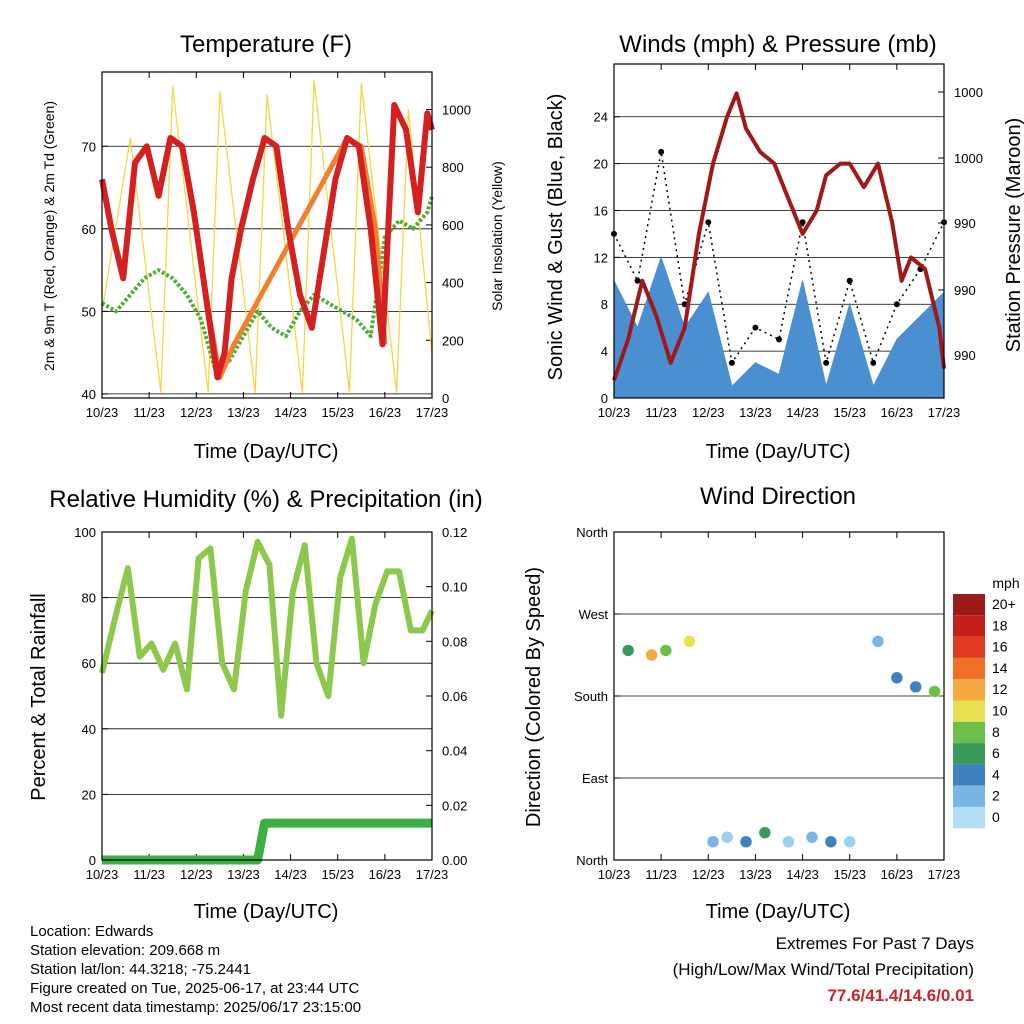 Image resolution: width=1024 pixels, height=1024 pixels. Describe the element at coordinates (243, 874) in the screenshot. I see `rh-x-tick-label: 13/23` at that location.